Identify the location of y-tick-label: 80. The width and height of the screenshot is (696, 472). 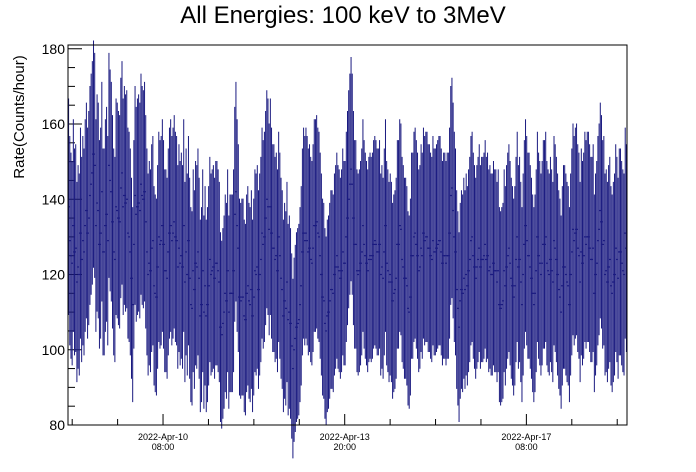
(57, 425).